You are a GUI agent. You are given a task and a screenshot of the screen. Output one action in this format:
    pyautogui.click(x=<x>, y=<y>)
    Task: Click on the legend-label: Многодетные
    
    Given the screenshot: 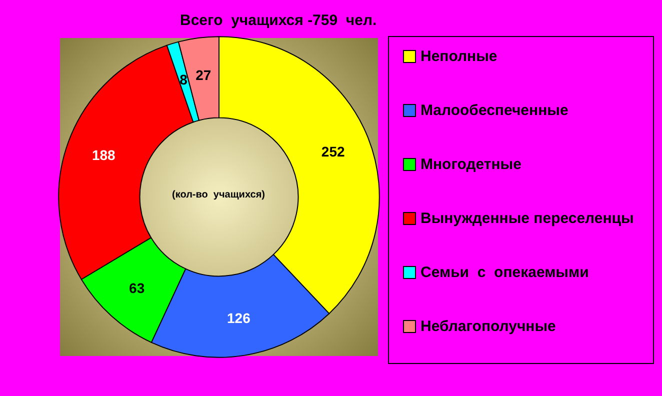 What is the action you would take?
    pyautogui.click(x=471, y=164)
    